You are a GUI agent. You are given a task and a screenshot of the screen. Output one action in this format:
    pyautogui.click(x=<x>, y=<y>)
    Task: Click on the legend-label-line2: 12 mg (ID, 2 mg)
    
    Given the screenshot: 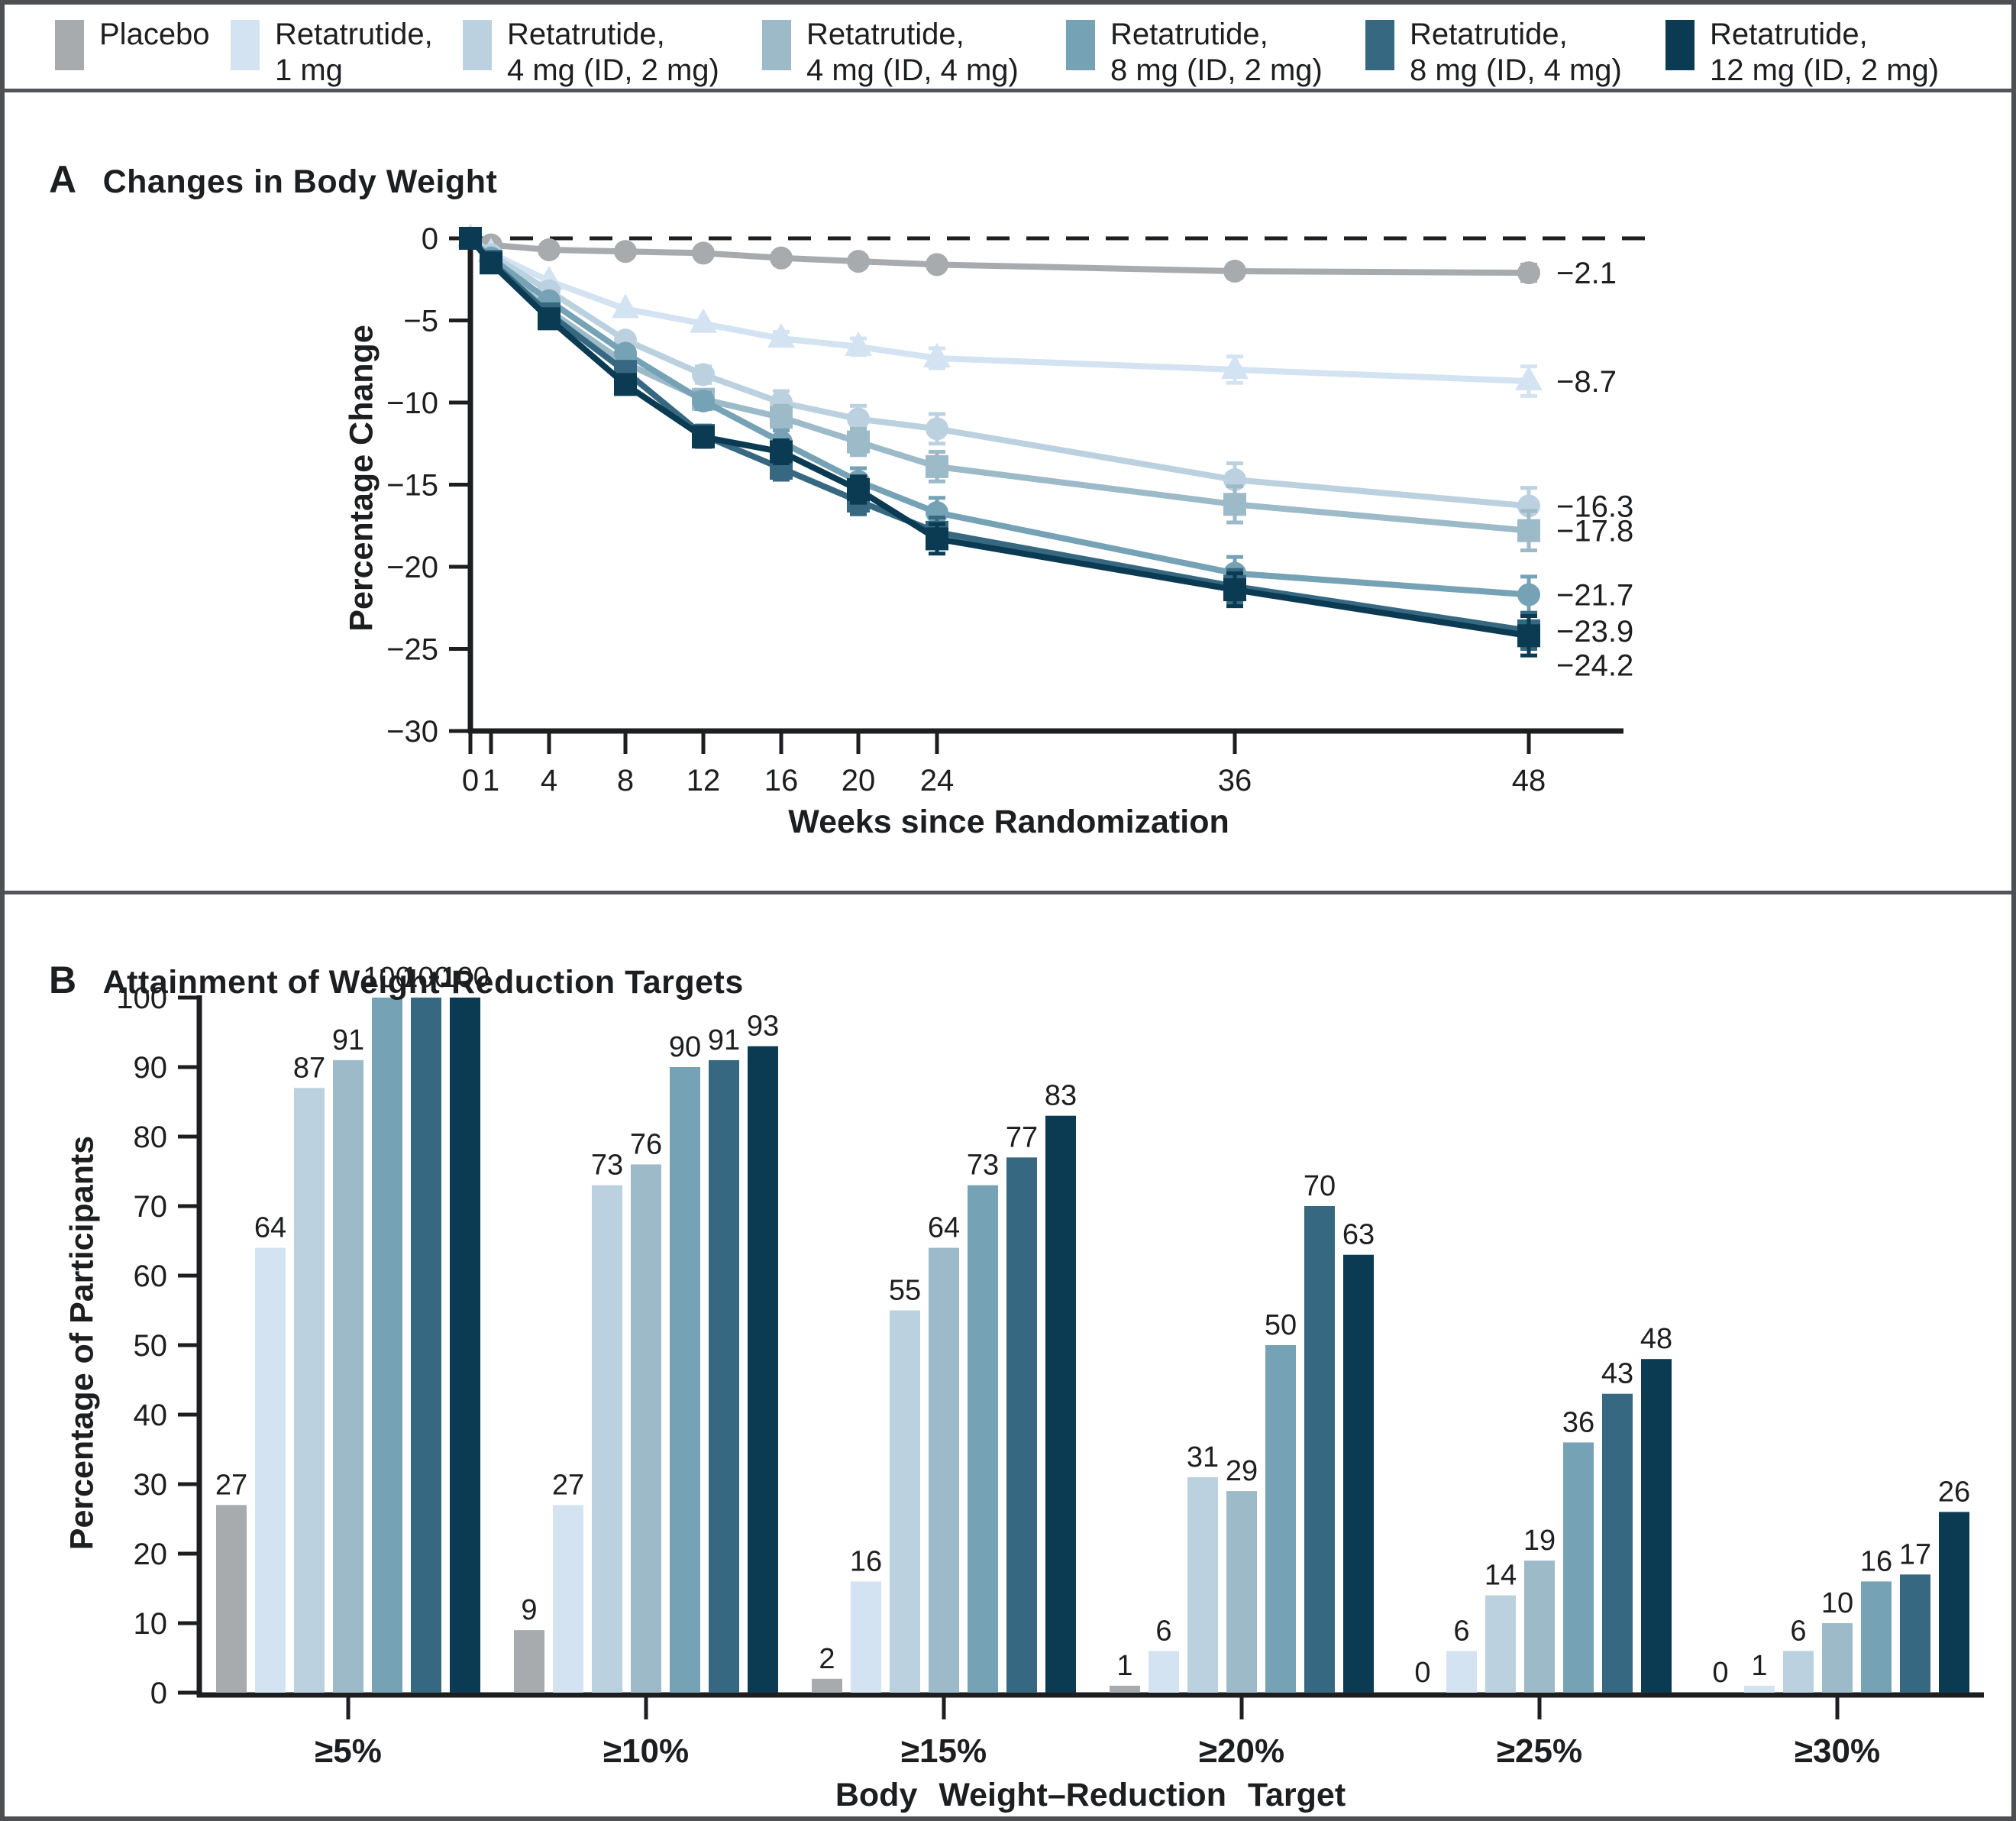 What is the action you would take?
    pyautogui.click(x=1825, y=70)
    